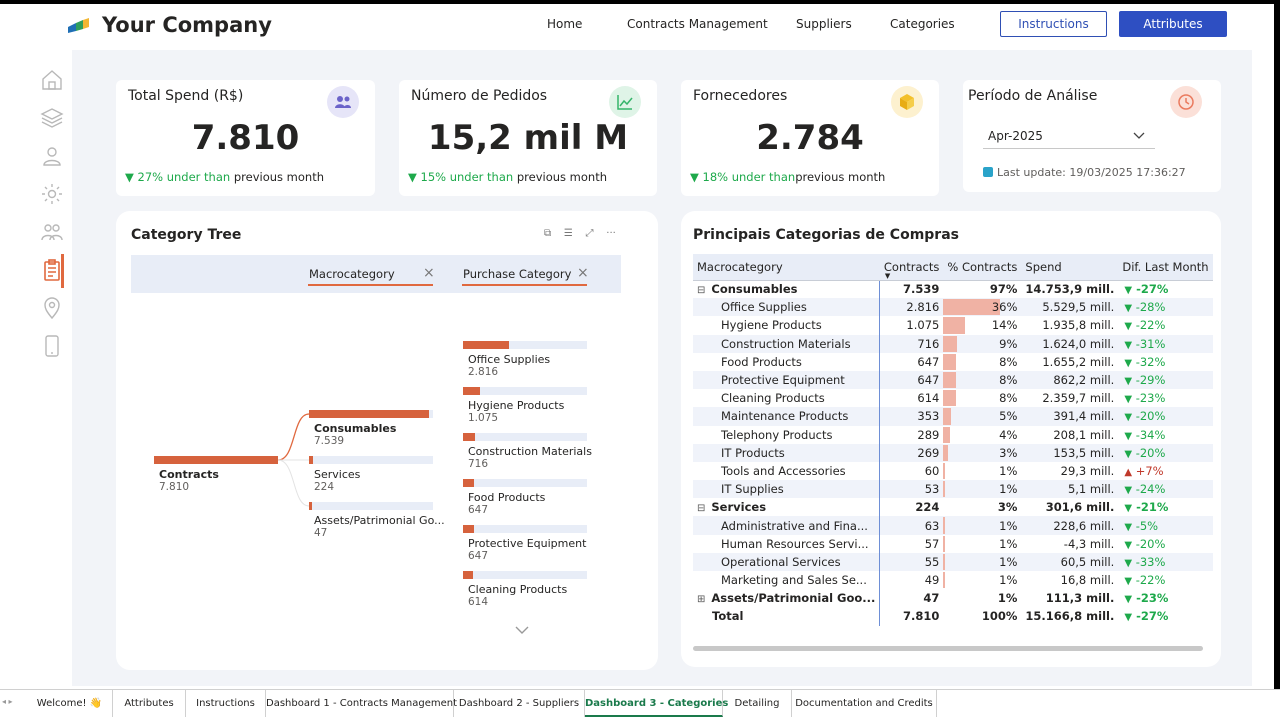 Image resolution: width=1280 pixels, height=720 pixels. What do you see at coordinates (911, 289) in the screenshot?
I see `matrix-cell-contracts: 7.539` at bounding box center [911, 289].